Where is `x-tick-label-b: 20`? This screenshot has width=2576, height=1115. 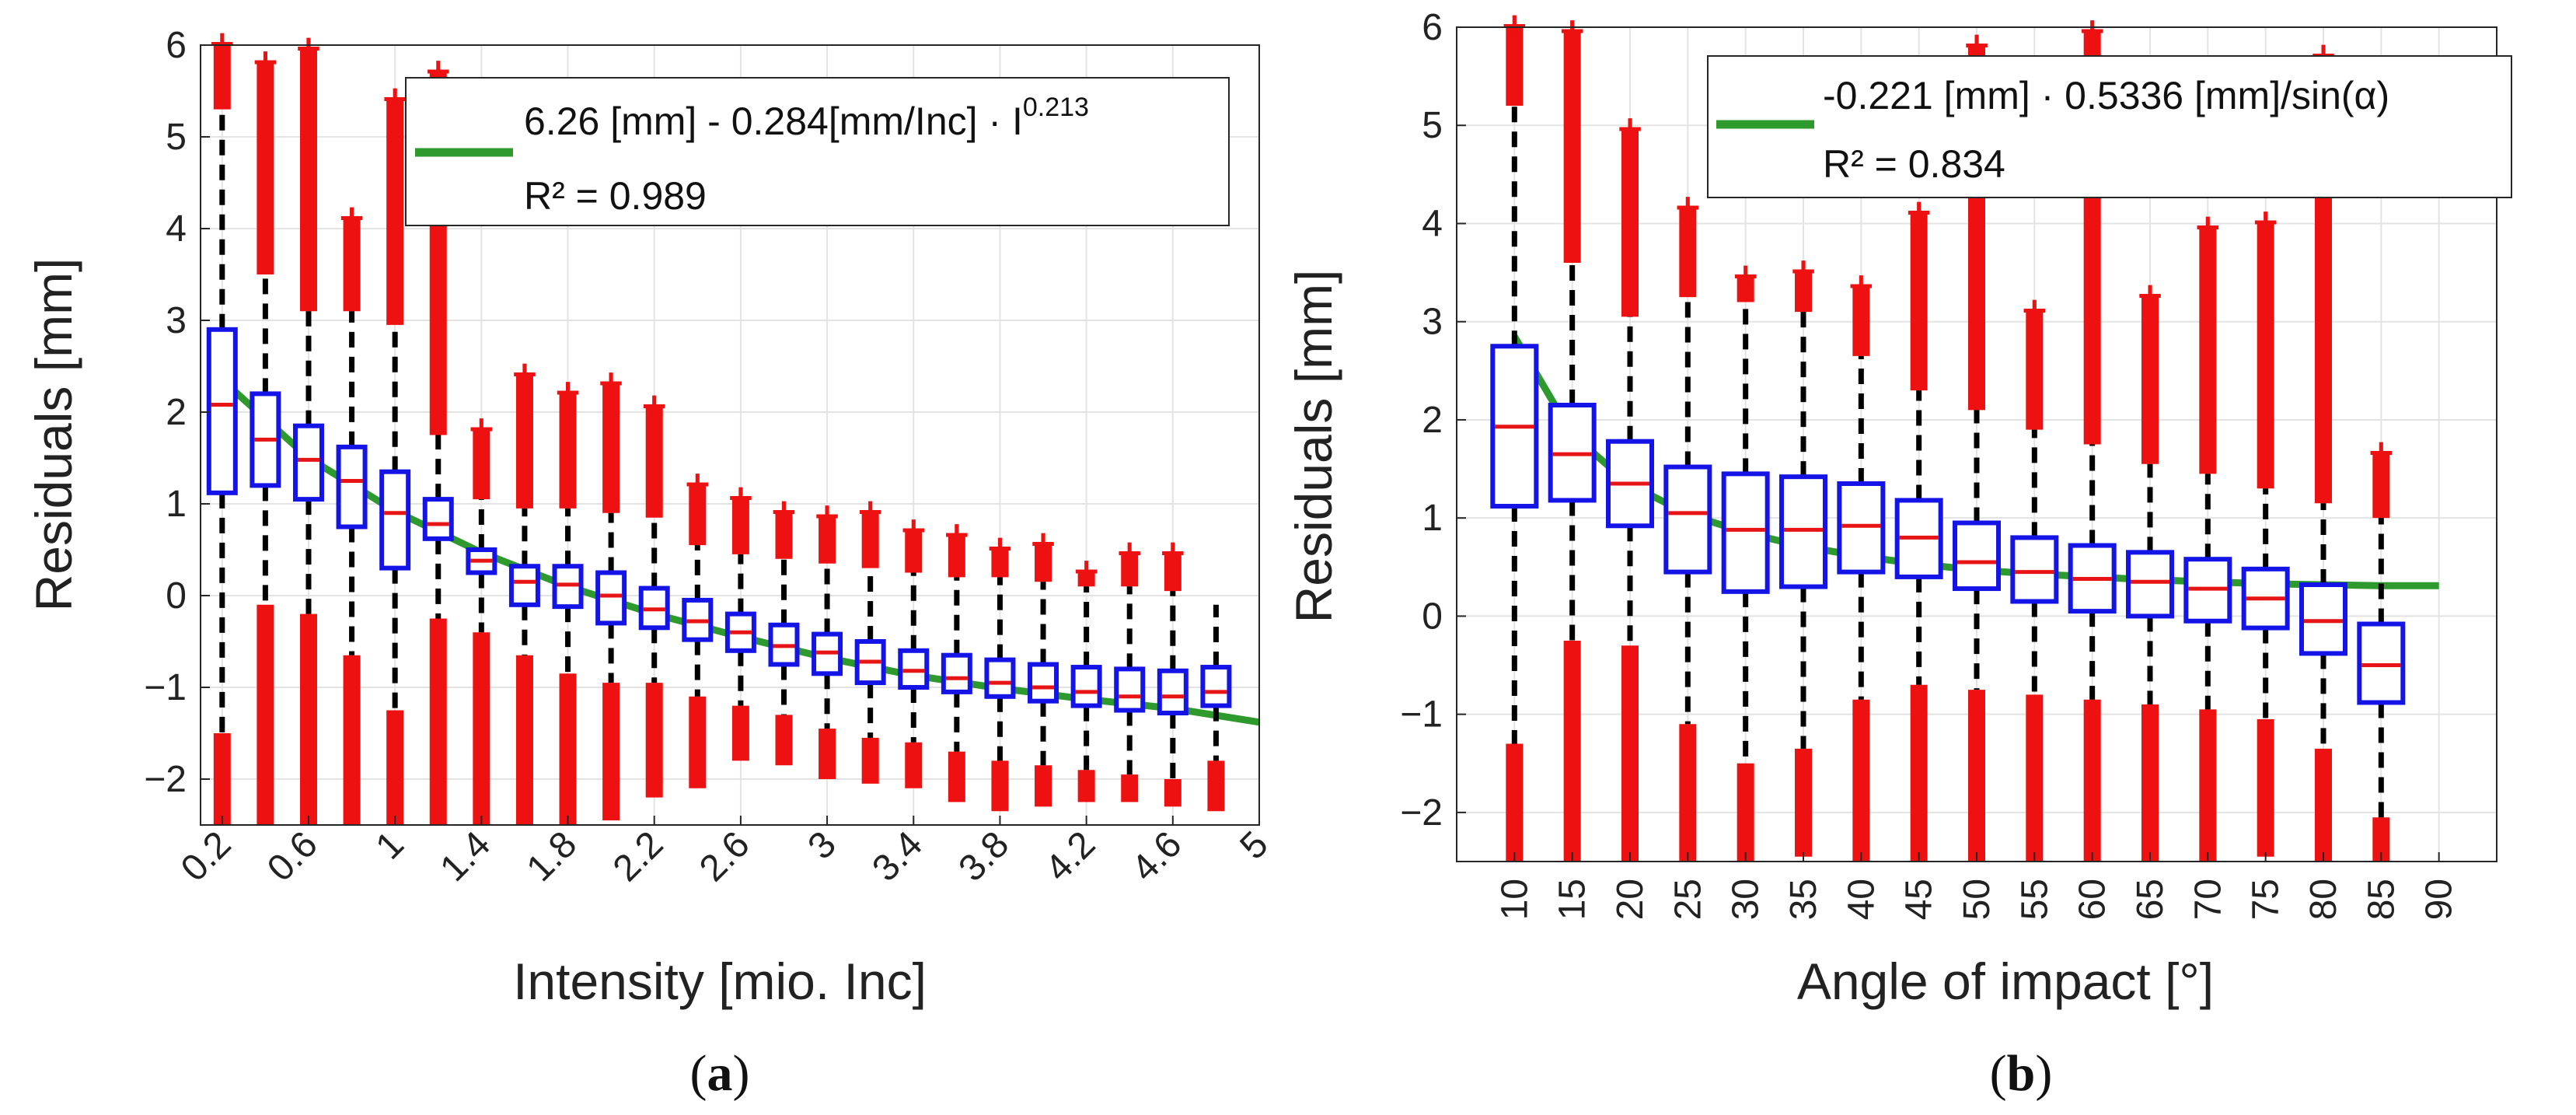
x-tick-label-b: 20 is located at coordinates (1631, 900).